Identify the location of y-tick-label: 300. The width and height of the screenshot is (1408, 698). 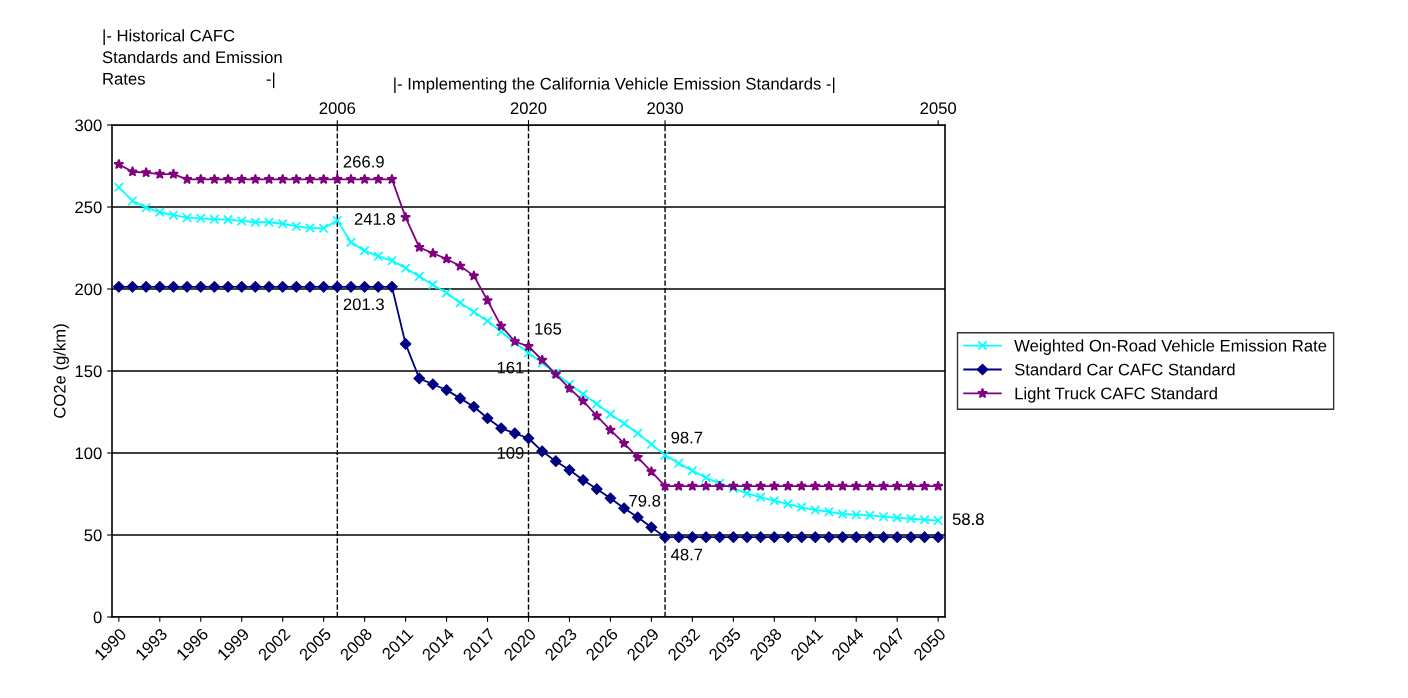
(88, 125).